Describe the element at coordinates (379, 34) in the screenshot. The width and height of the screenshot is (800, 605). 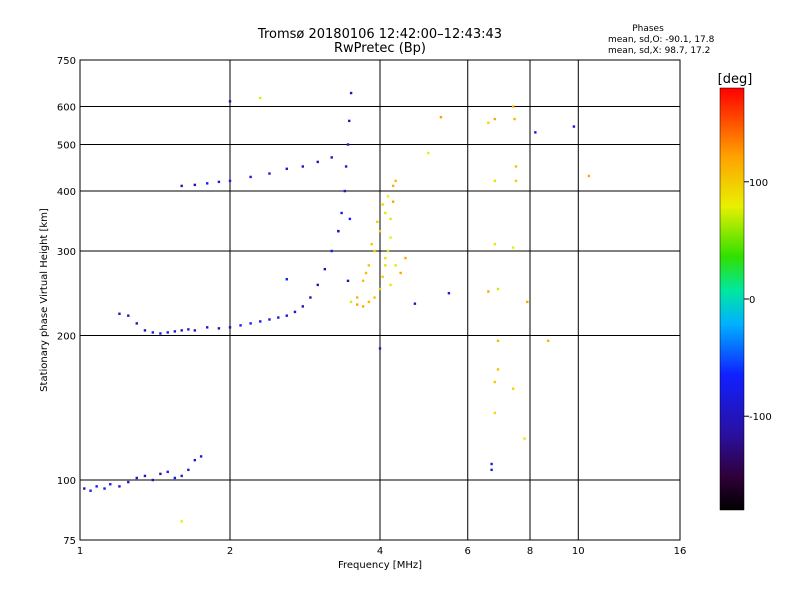
I see `chart-title: Tromsø 20180106 12:42:00–12:43:43` at that location.